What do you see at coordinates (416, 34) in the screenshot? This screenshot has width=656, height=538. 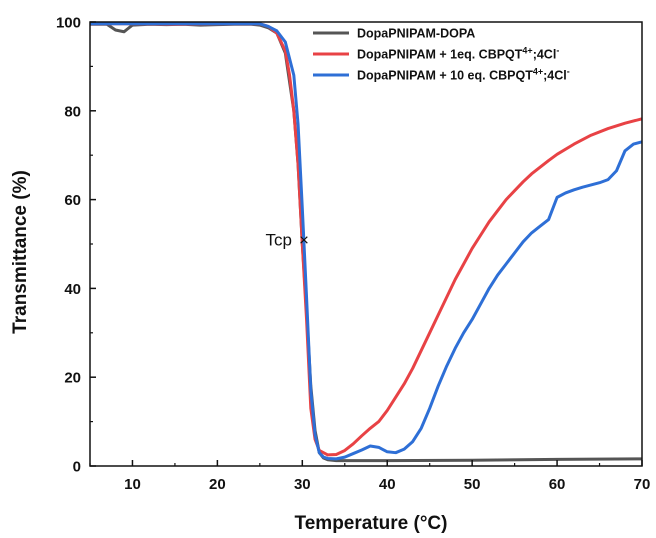 I see `legend-label-1: DopaPNIPAM-DOPA` at bounding box center [416, 34].